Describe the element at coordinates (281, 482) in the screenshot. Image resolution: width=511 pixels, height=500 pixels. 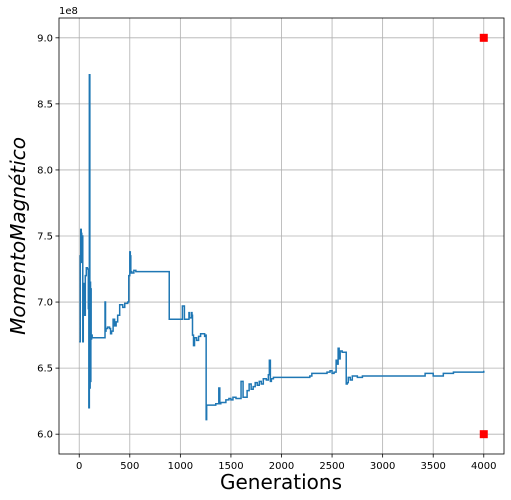
I see `x-axis-title: Generations` at that location.